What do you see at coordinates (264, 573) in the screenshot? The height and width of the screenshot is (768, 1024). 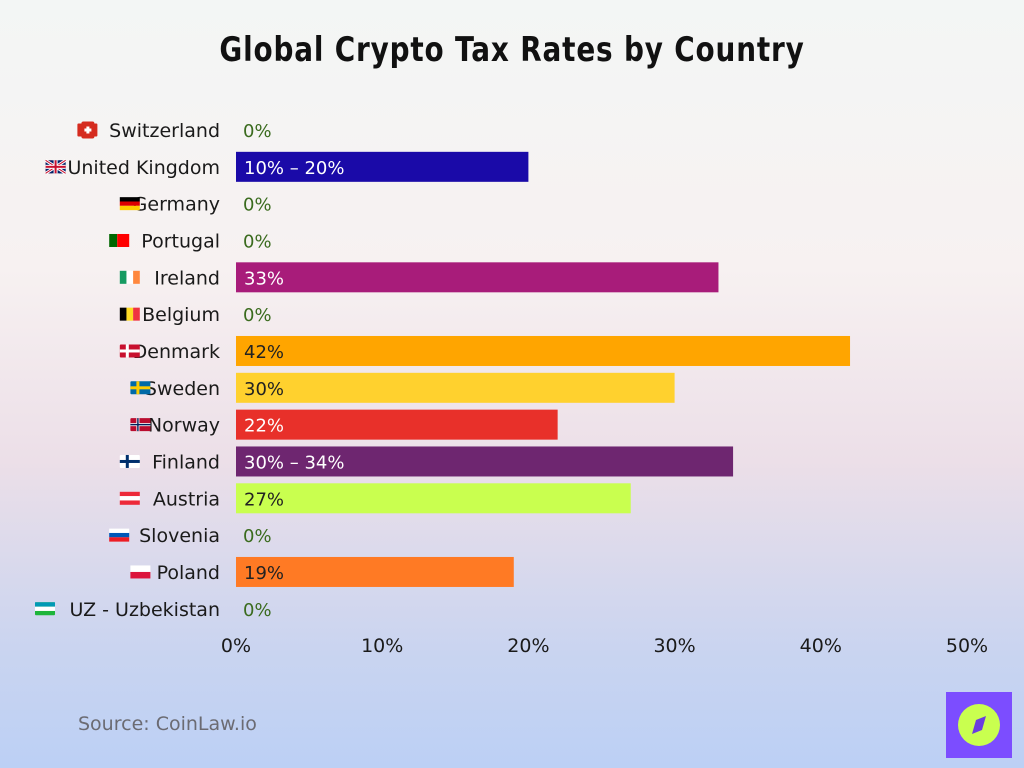 I see `data-label: 19%` at bounding box center [264, 573].